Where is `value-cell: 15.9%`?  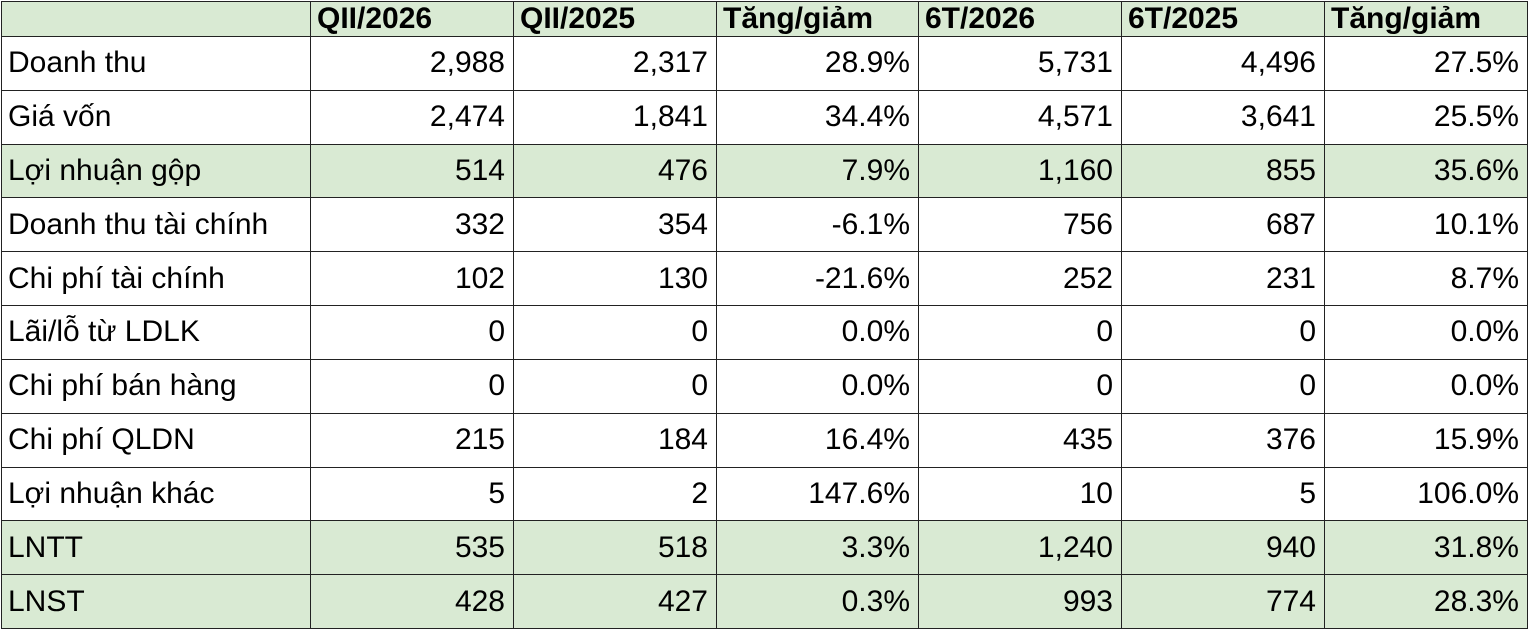
value-cell: 15.9% is located at coordinates (1426, 440).